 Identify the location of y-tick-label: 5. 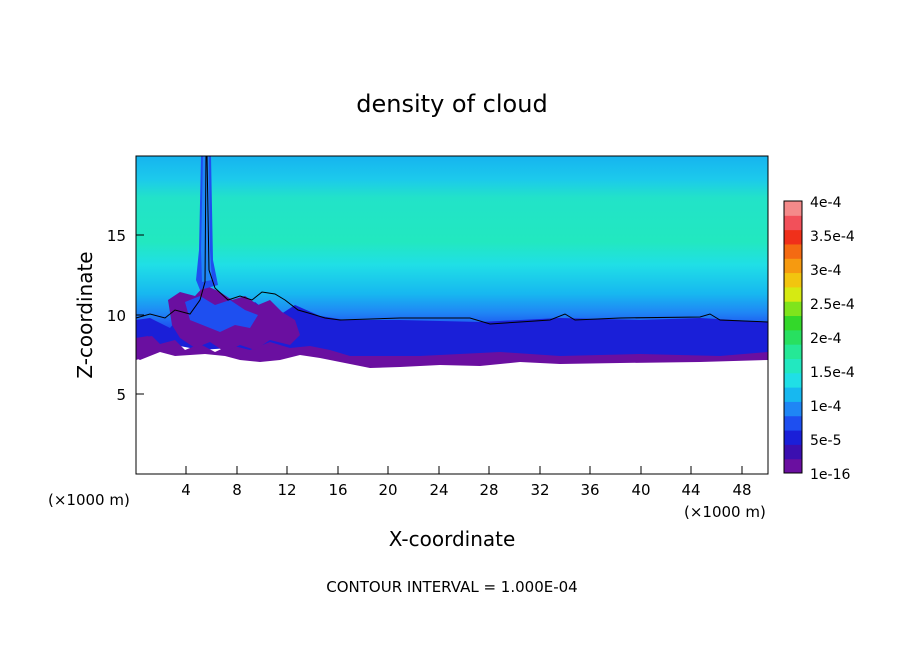
(121, 395).